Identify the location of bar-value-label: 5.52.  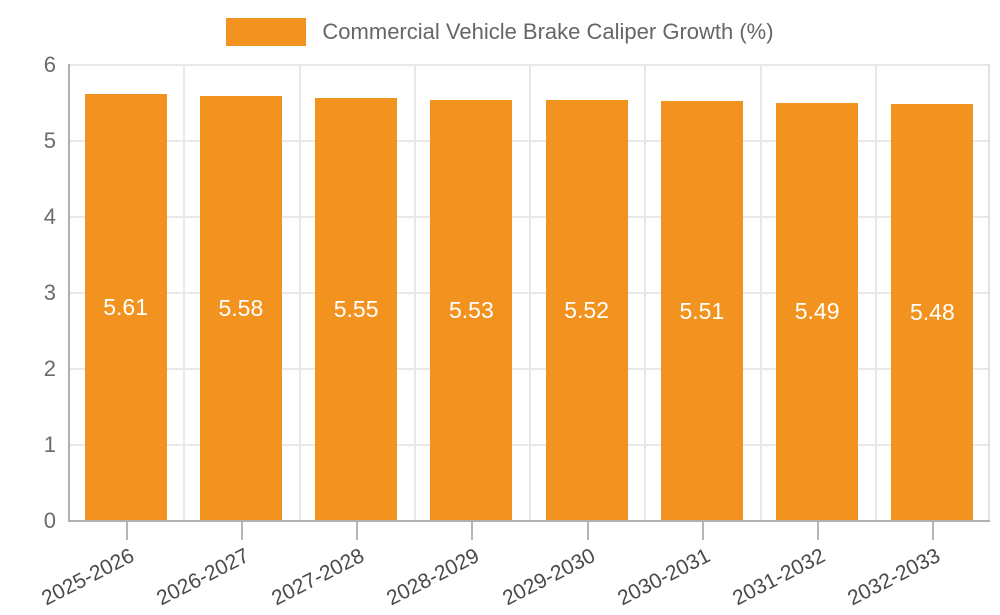
(586, 310).